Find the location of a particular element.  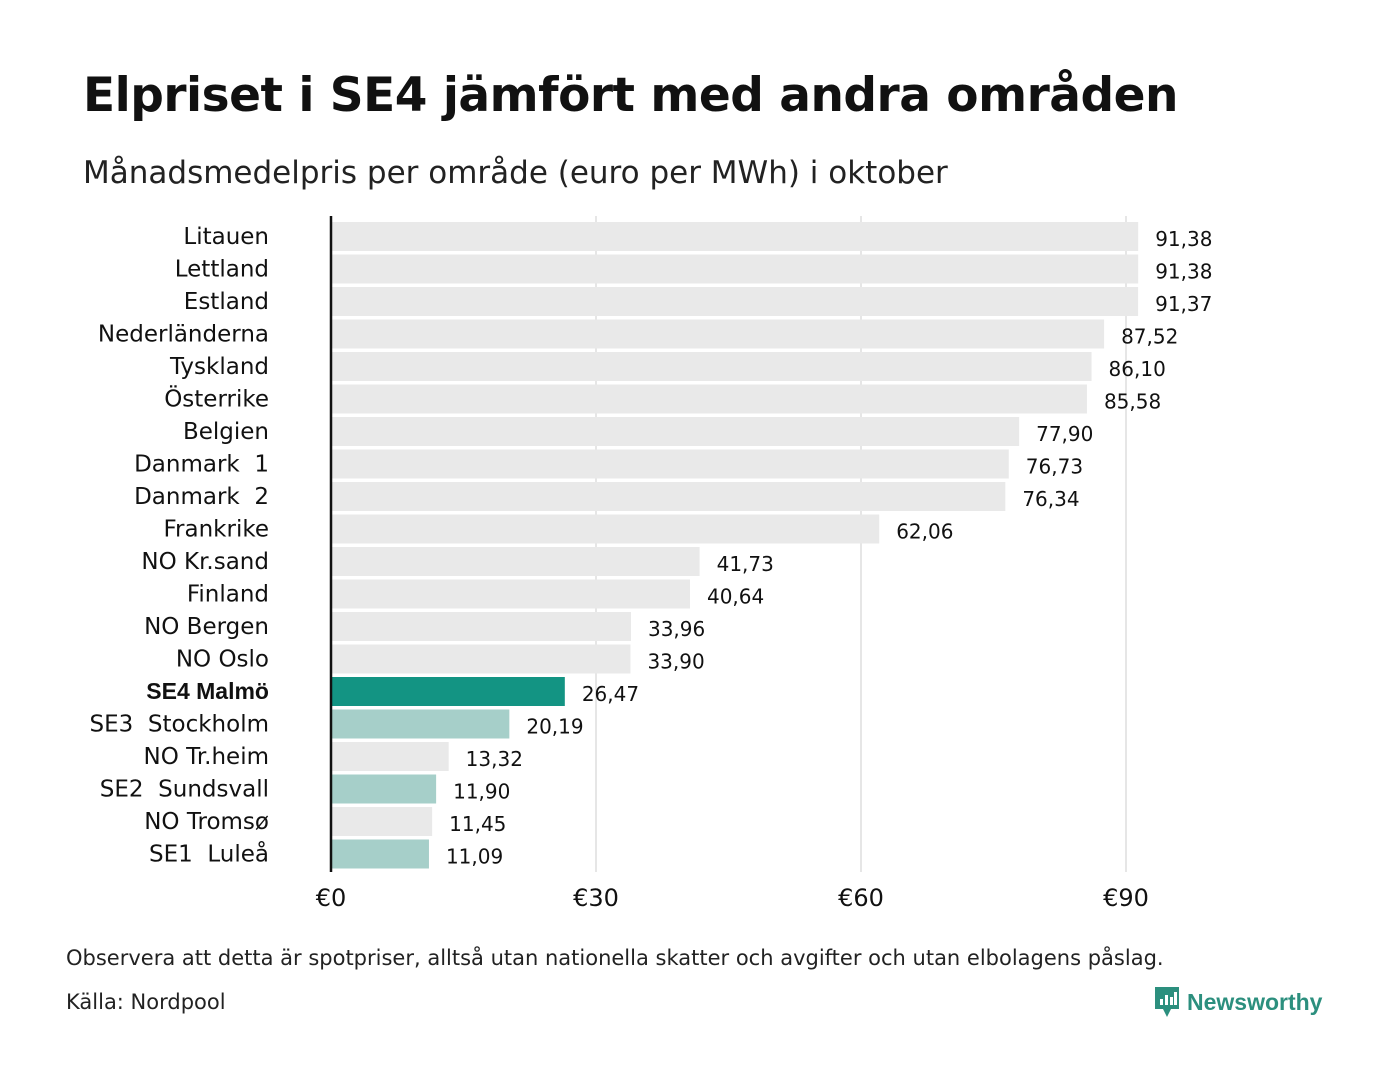

value-label: 11,09 is located at coordinates (474, 857).